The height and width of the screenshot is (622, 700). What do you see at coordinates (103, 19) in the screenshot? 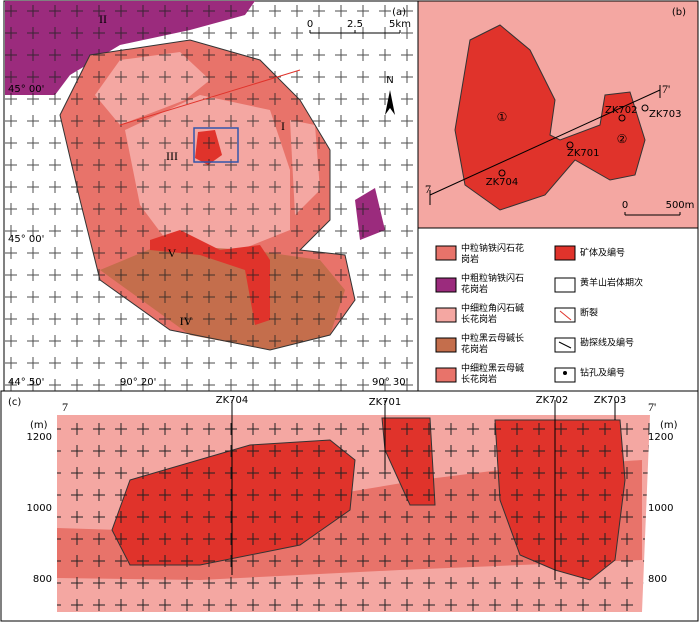
I see `unit-label: II` at bounding box center [103, 19].